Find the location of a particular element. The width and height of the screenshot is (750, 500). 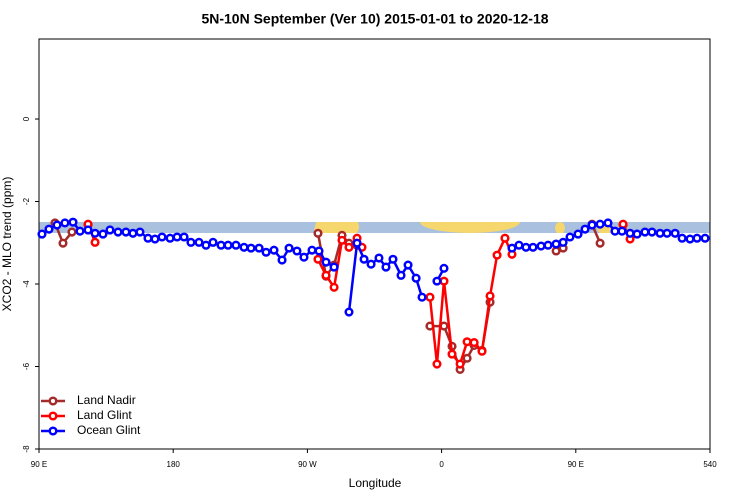

x-tick-label: 90 W is located at coordinates (307, 464).